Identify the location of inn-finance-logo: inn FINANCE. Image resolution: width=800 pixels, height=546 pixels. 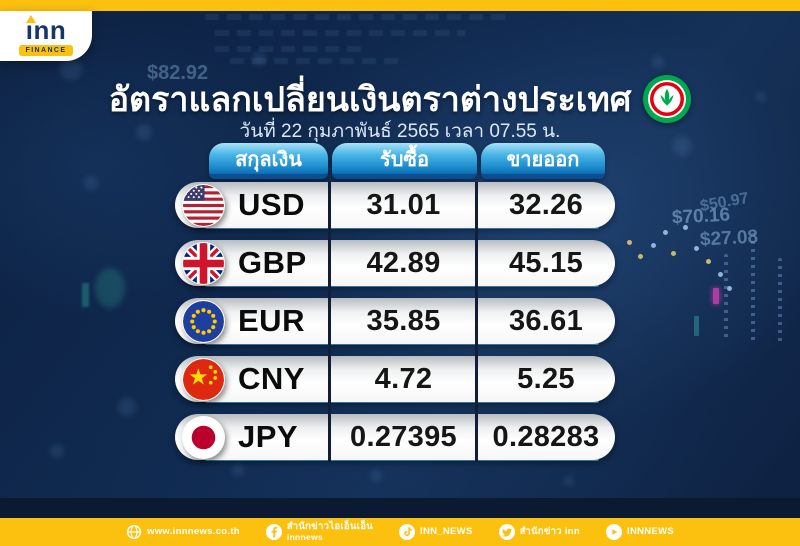
(46, 36).